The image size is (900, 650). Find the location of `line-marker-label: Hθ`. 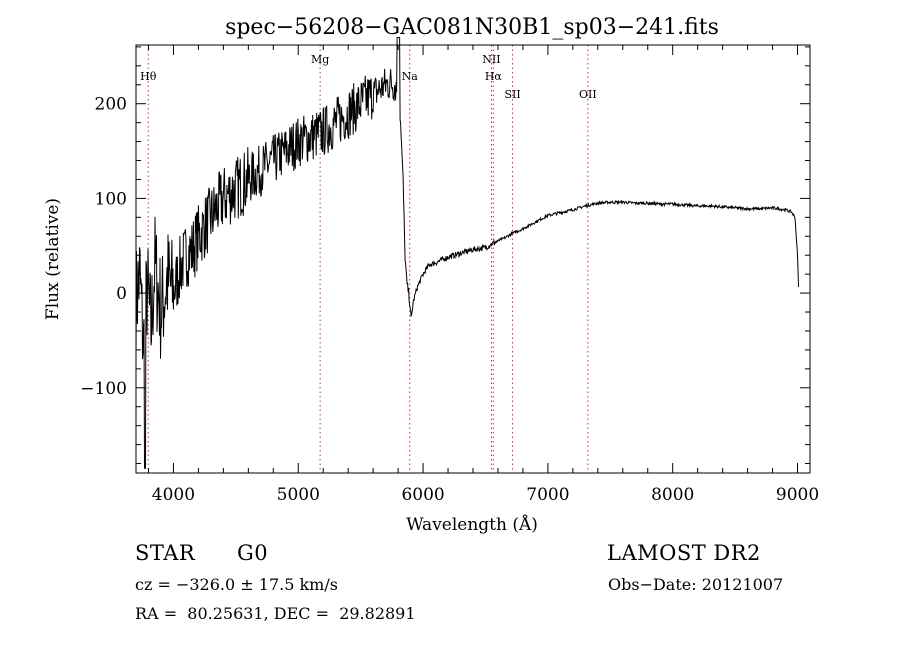

line-marker-label: Hθ is located at coordinates (148, 76).